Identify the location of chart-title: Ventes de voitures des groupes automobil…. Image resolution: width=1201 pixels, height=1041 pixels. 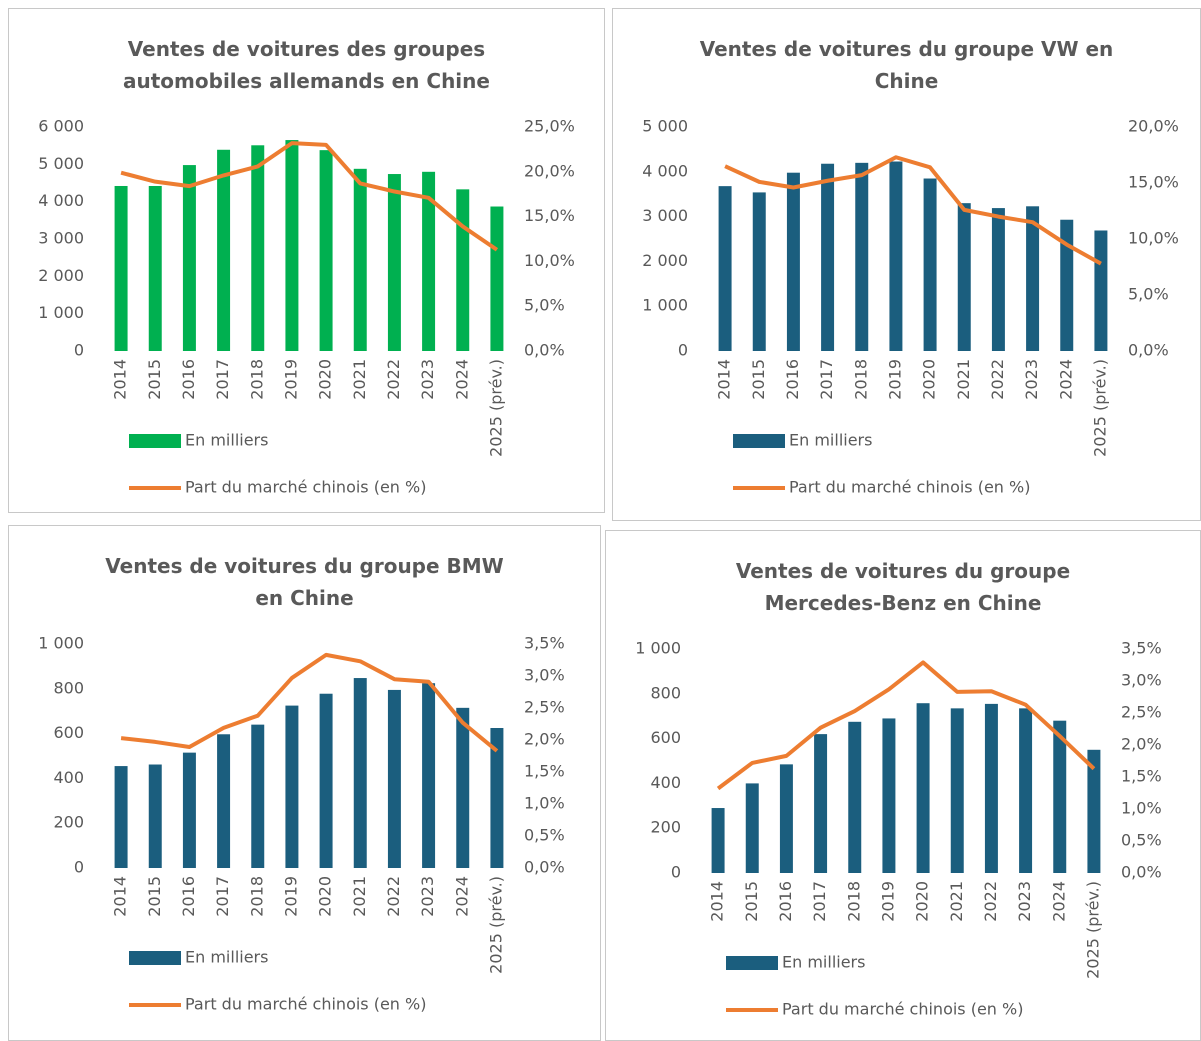
(306, 65).